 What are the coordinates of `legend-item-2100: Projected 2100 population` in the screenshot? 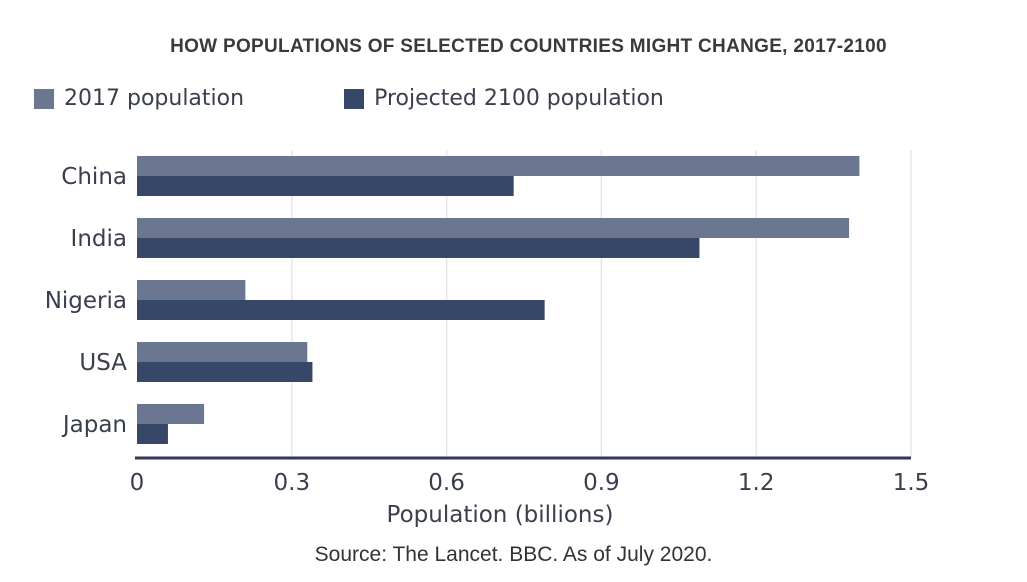 It's located at (504, 98).